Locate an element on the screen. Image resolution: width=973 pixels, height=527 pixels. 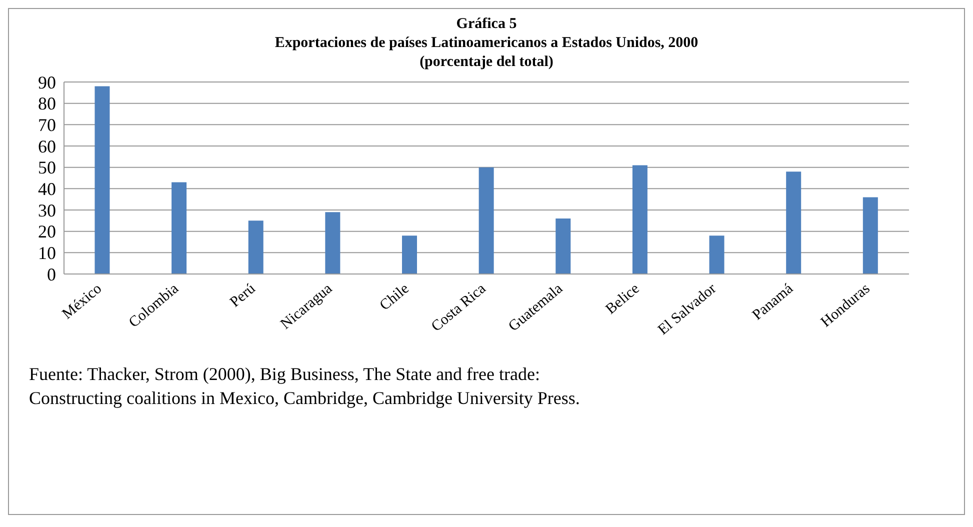
y-tick-label: 60 is located at coordinates (47, 146).